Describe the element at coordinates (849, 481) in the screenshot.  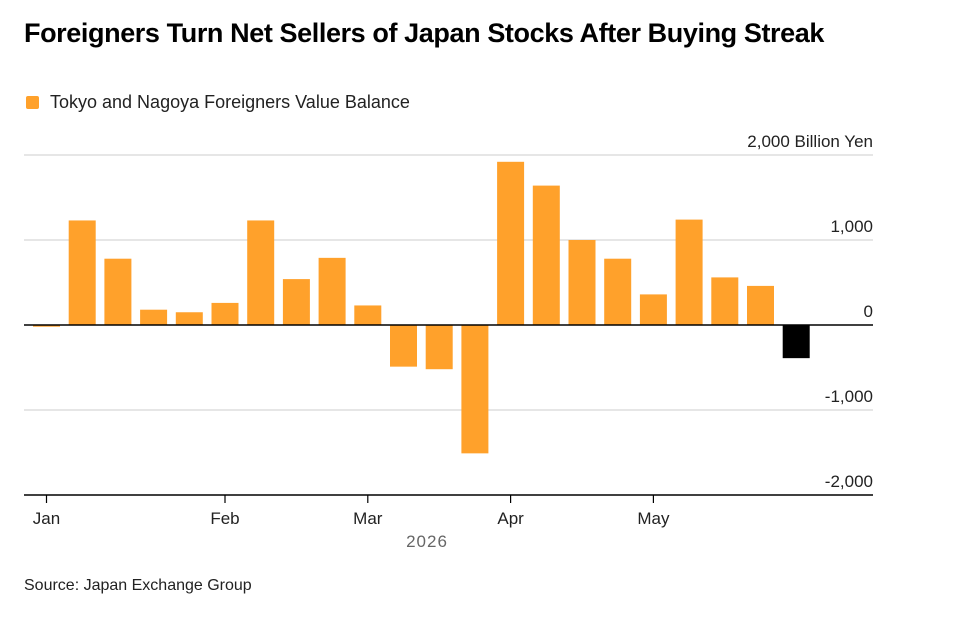
I see `y-tick-label: -2,000` at that location.